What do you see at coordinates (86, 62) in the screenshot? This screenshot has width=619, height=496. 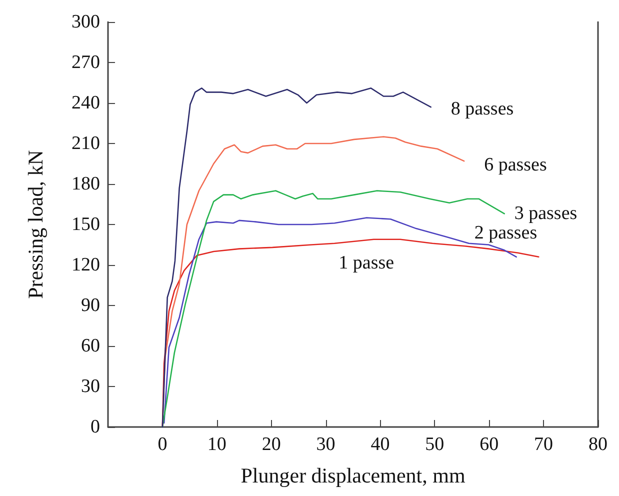 I see `y-tick-label: 270` at bounding box center [86, 62].